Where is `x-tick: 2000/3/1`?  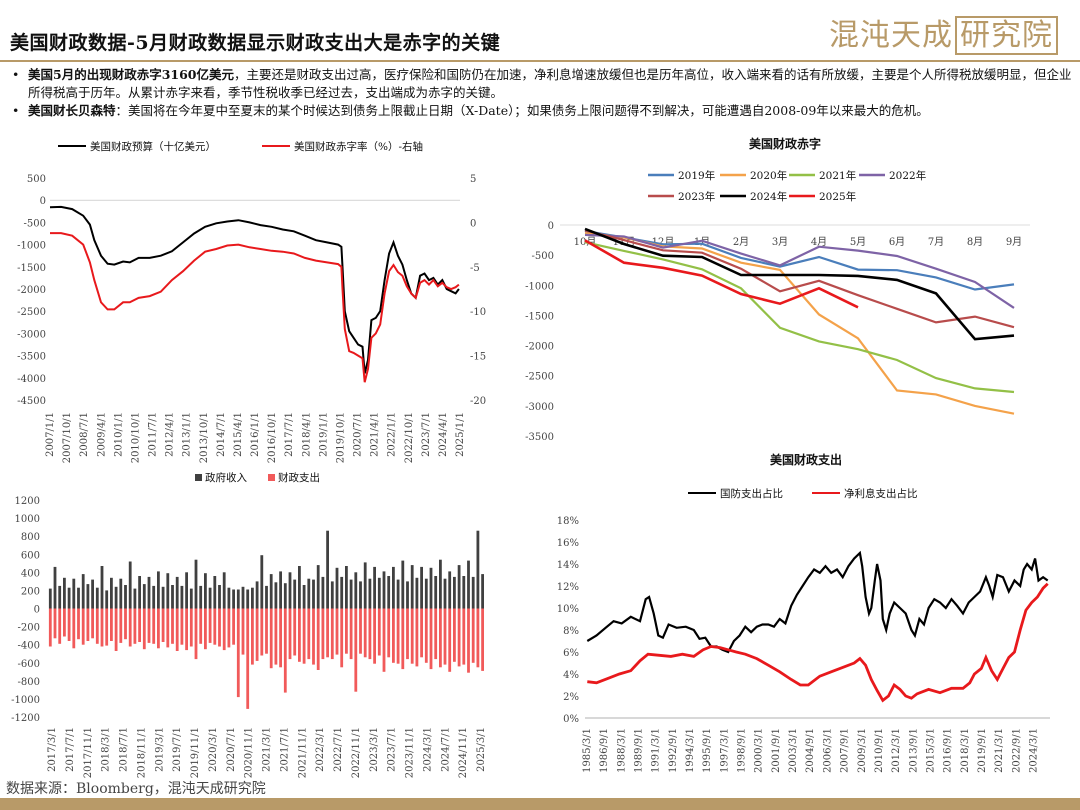 x-tick: 2000/3/1 is located at coordinates (759, 750).